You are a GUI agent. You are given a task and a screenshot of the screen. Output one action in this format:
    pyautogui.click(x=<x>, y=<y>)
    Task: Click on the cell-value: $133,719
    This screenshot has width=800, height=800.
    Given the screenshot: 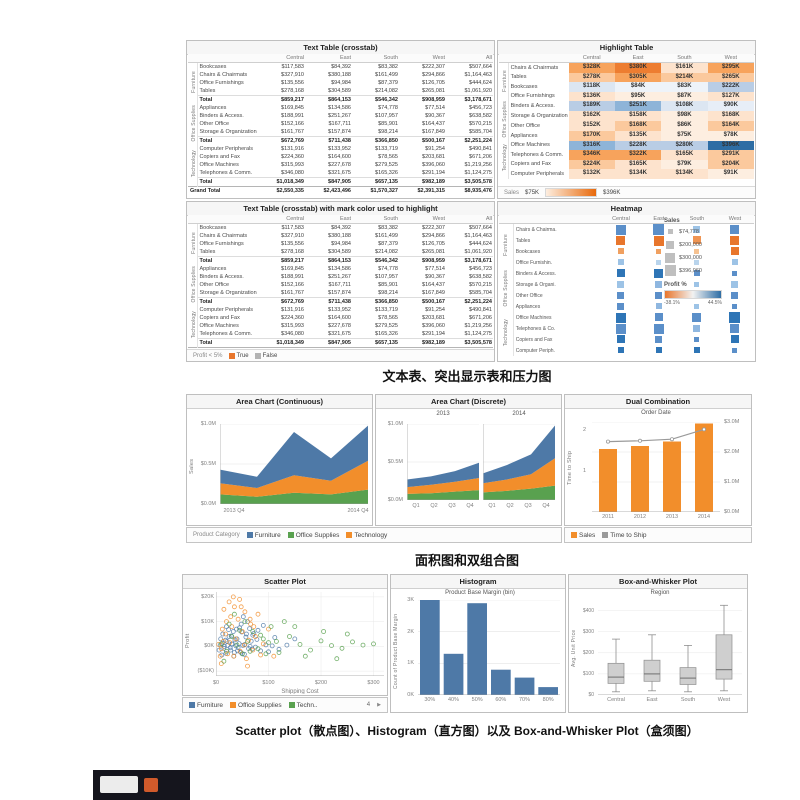 What is the action you would take?
    pyautogui.click(x=386, y=149)
    